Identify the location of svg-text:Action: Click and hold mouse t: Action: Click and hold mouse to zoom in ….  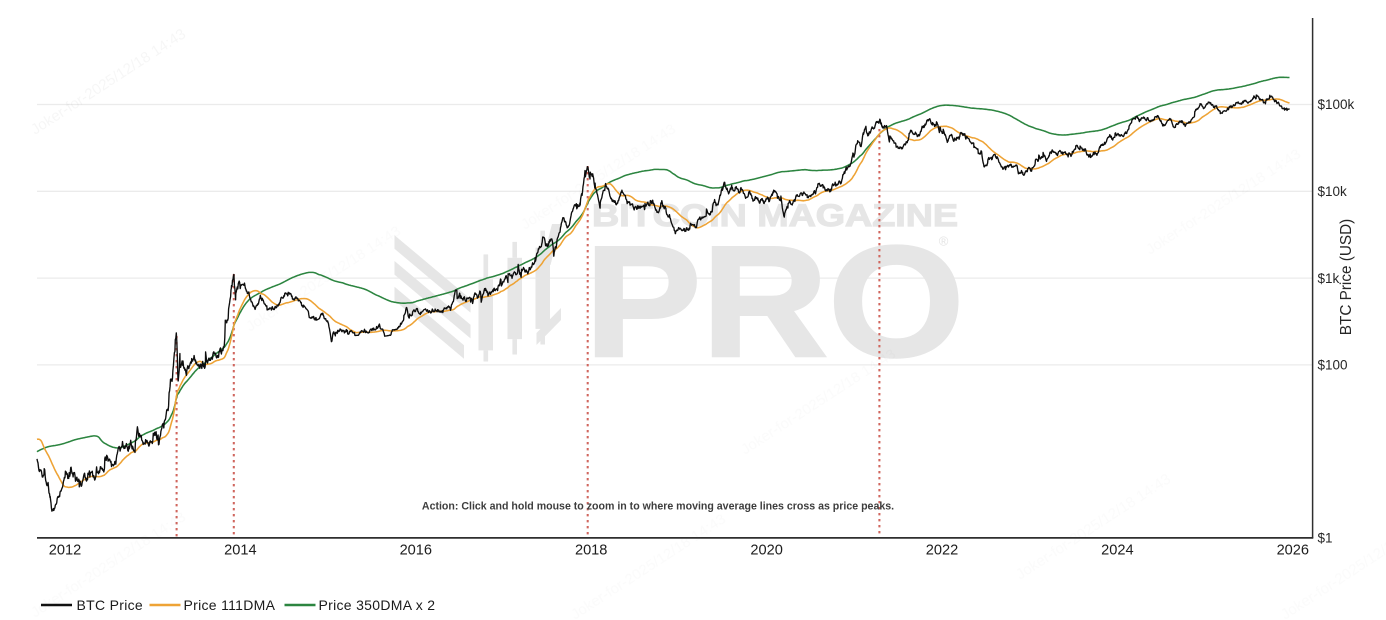
(658, 507).